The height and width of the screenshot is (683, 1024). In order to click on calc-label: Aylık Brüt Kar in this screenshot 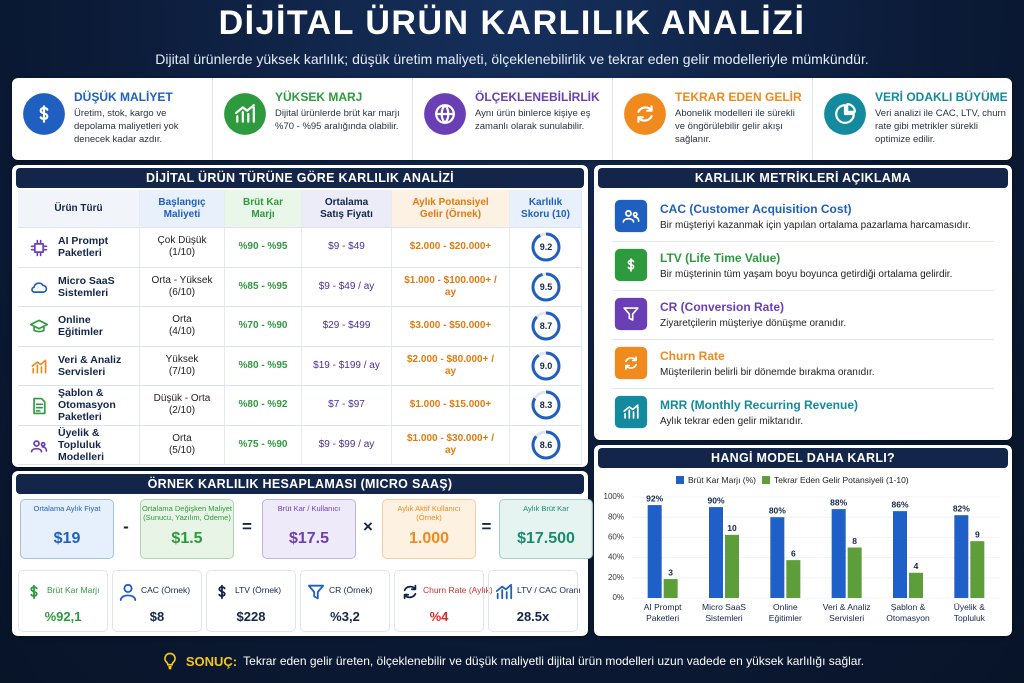, I will do `click(546, 508)`.